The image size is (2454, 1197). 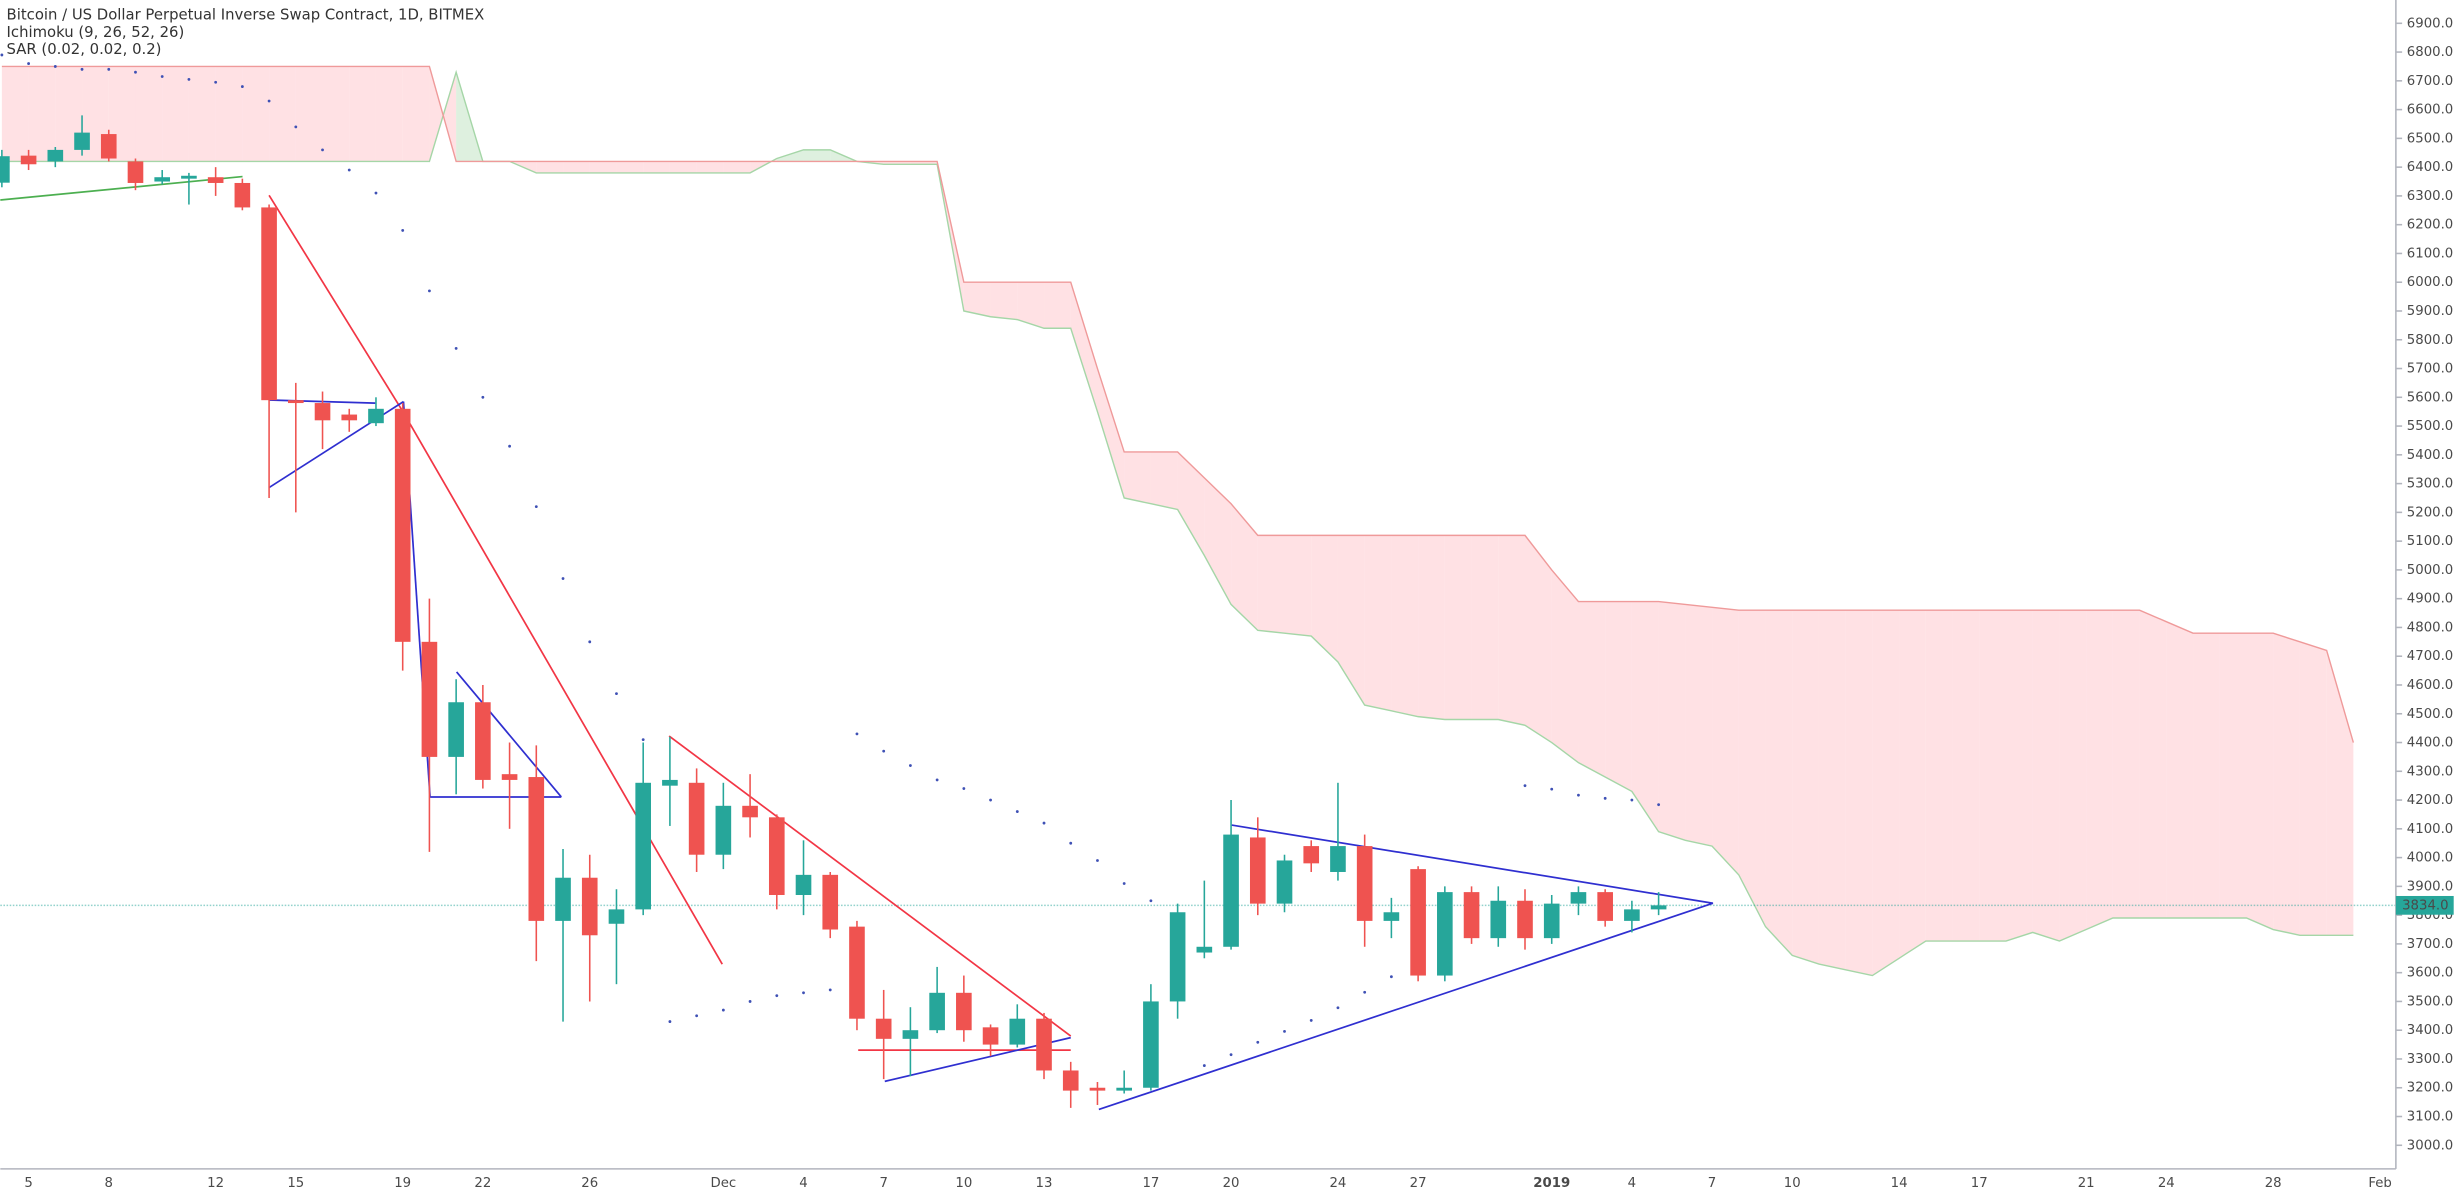 I want to click on y-tick-label: 5400.0, so click(x=2430, y=455).